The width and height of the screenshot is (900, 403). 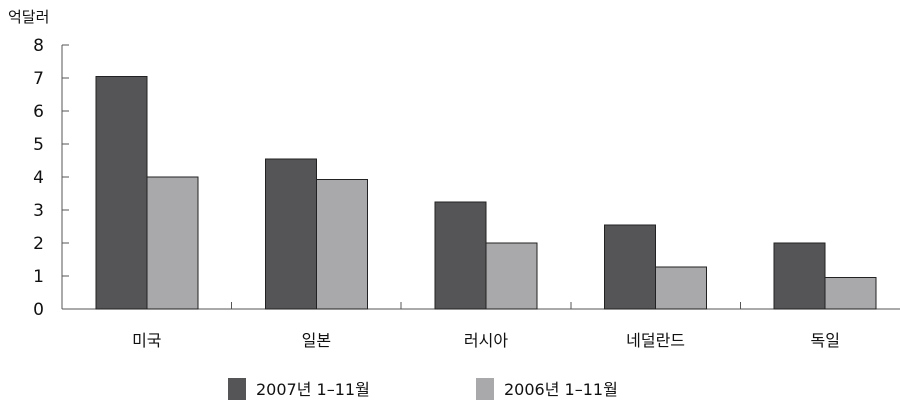 What do you see at coordinates (38, 46) in the screenshot?
I see `y-tick-label: 8` at bounding box center [38, 46].